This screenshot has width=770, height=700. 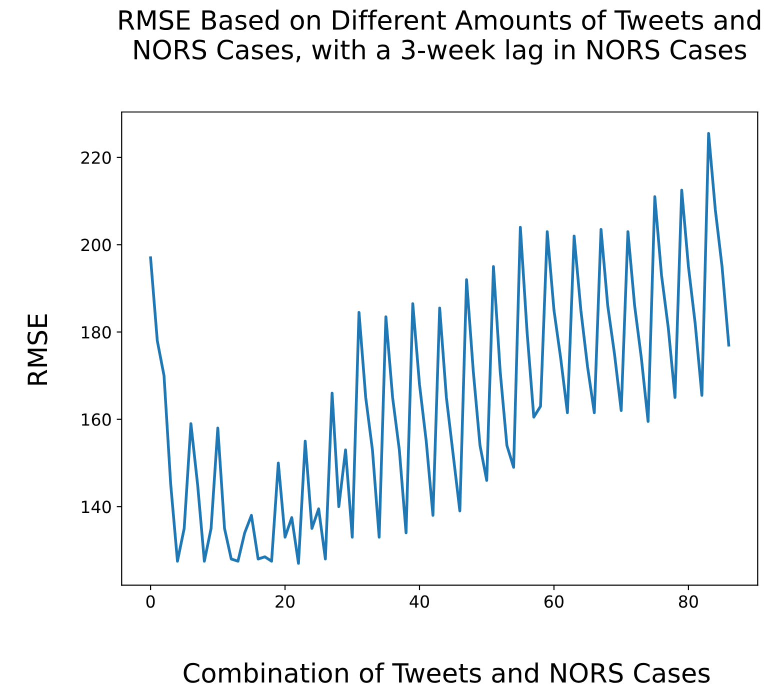 I want to click on x-tick-label: 80, so click(x=688, y=601).